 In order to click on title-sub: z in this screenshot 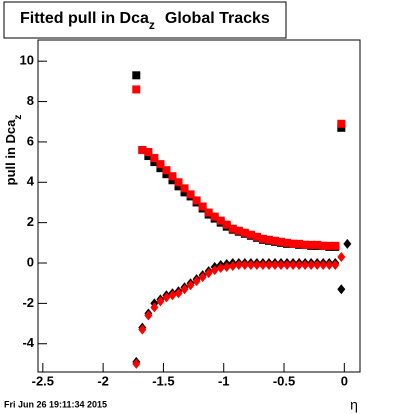, I will do `click(152, 25)`.